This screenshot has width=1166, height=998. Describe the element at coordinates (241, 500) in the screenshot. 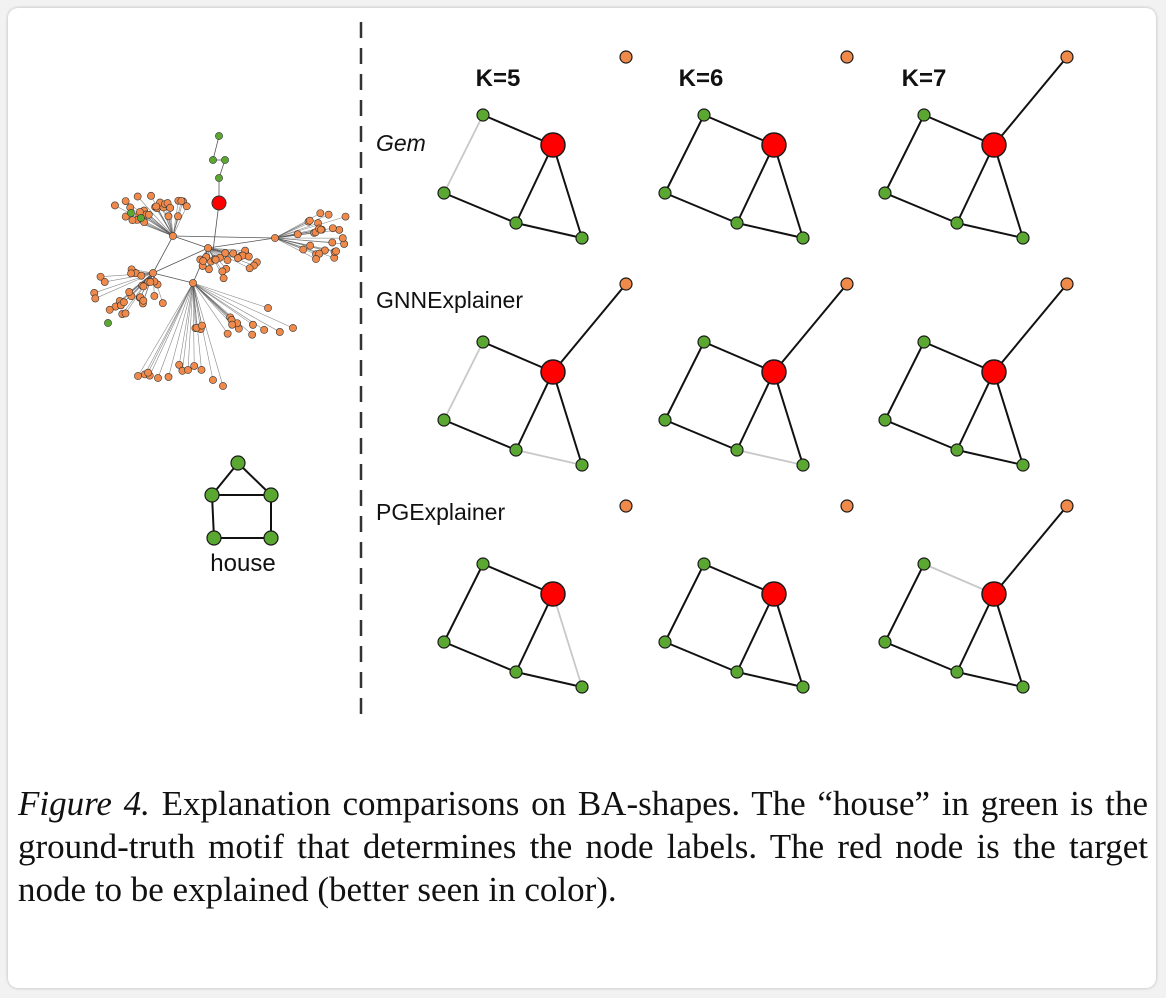

I see `house-motif-diagram` at that location.